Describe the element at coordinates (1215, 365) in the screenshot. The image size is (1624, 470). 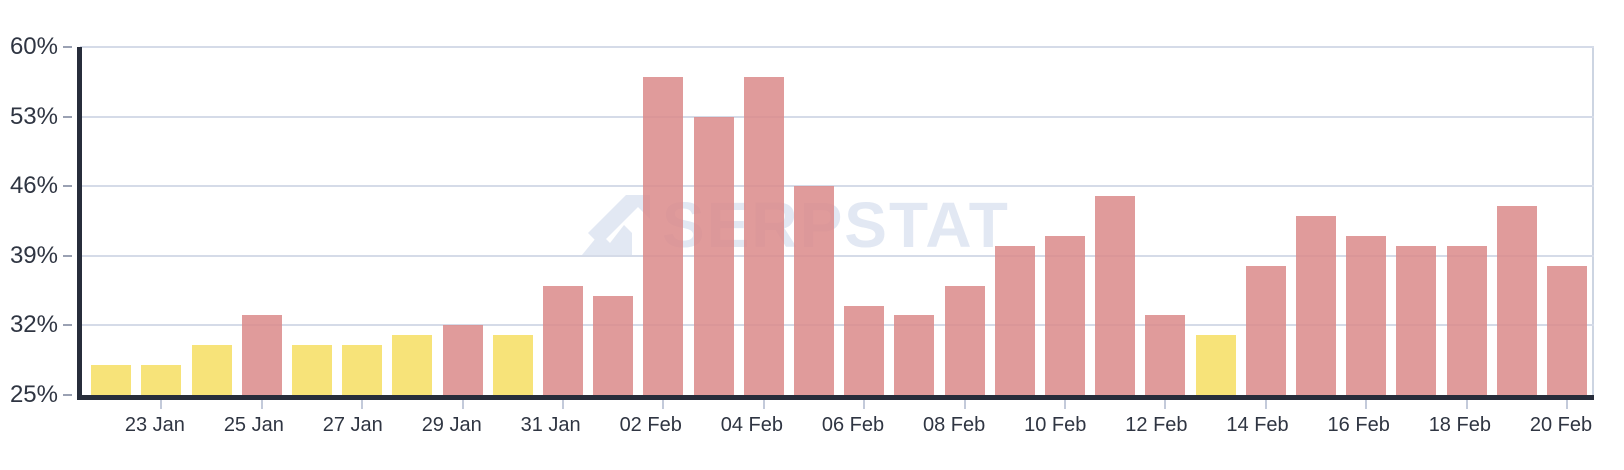
I see `bar-13-feb` at that location.